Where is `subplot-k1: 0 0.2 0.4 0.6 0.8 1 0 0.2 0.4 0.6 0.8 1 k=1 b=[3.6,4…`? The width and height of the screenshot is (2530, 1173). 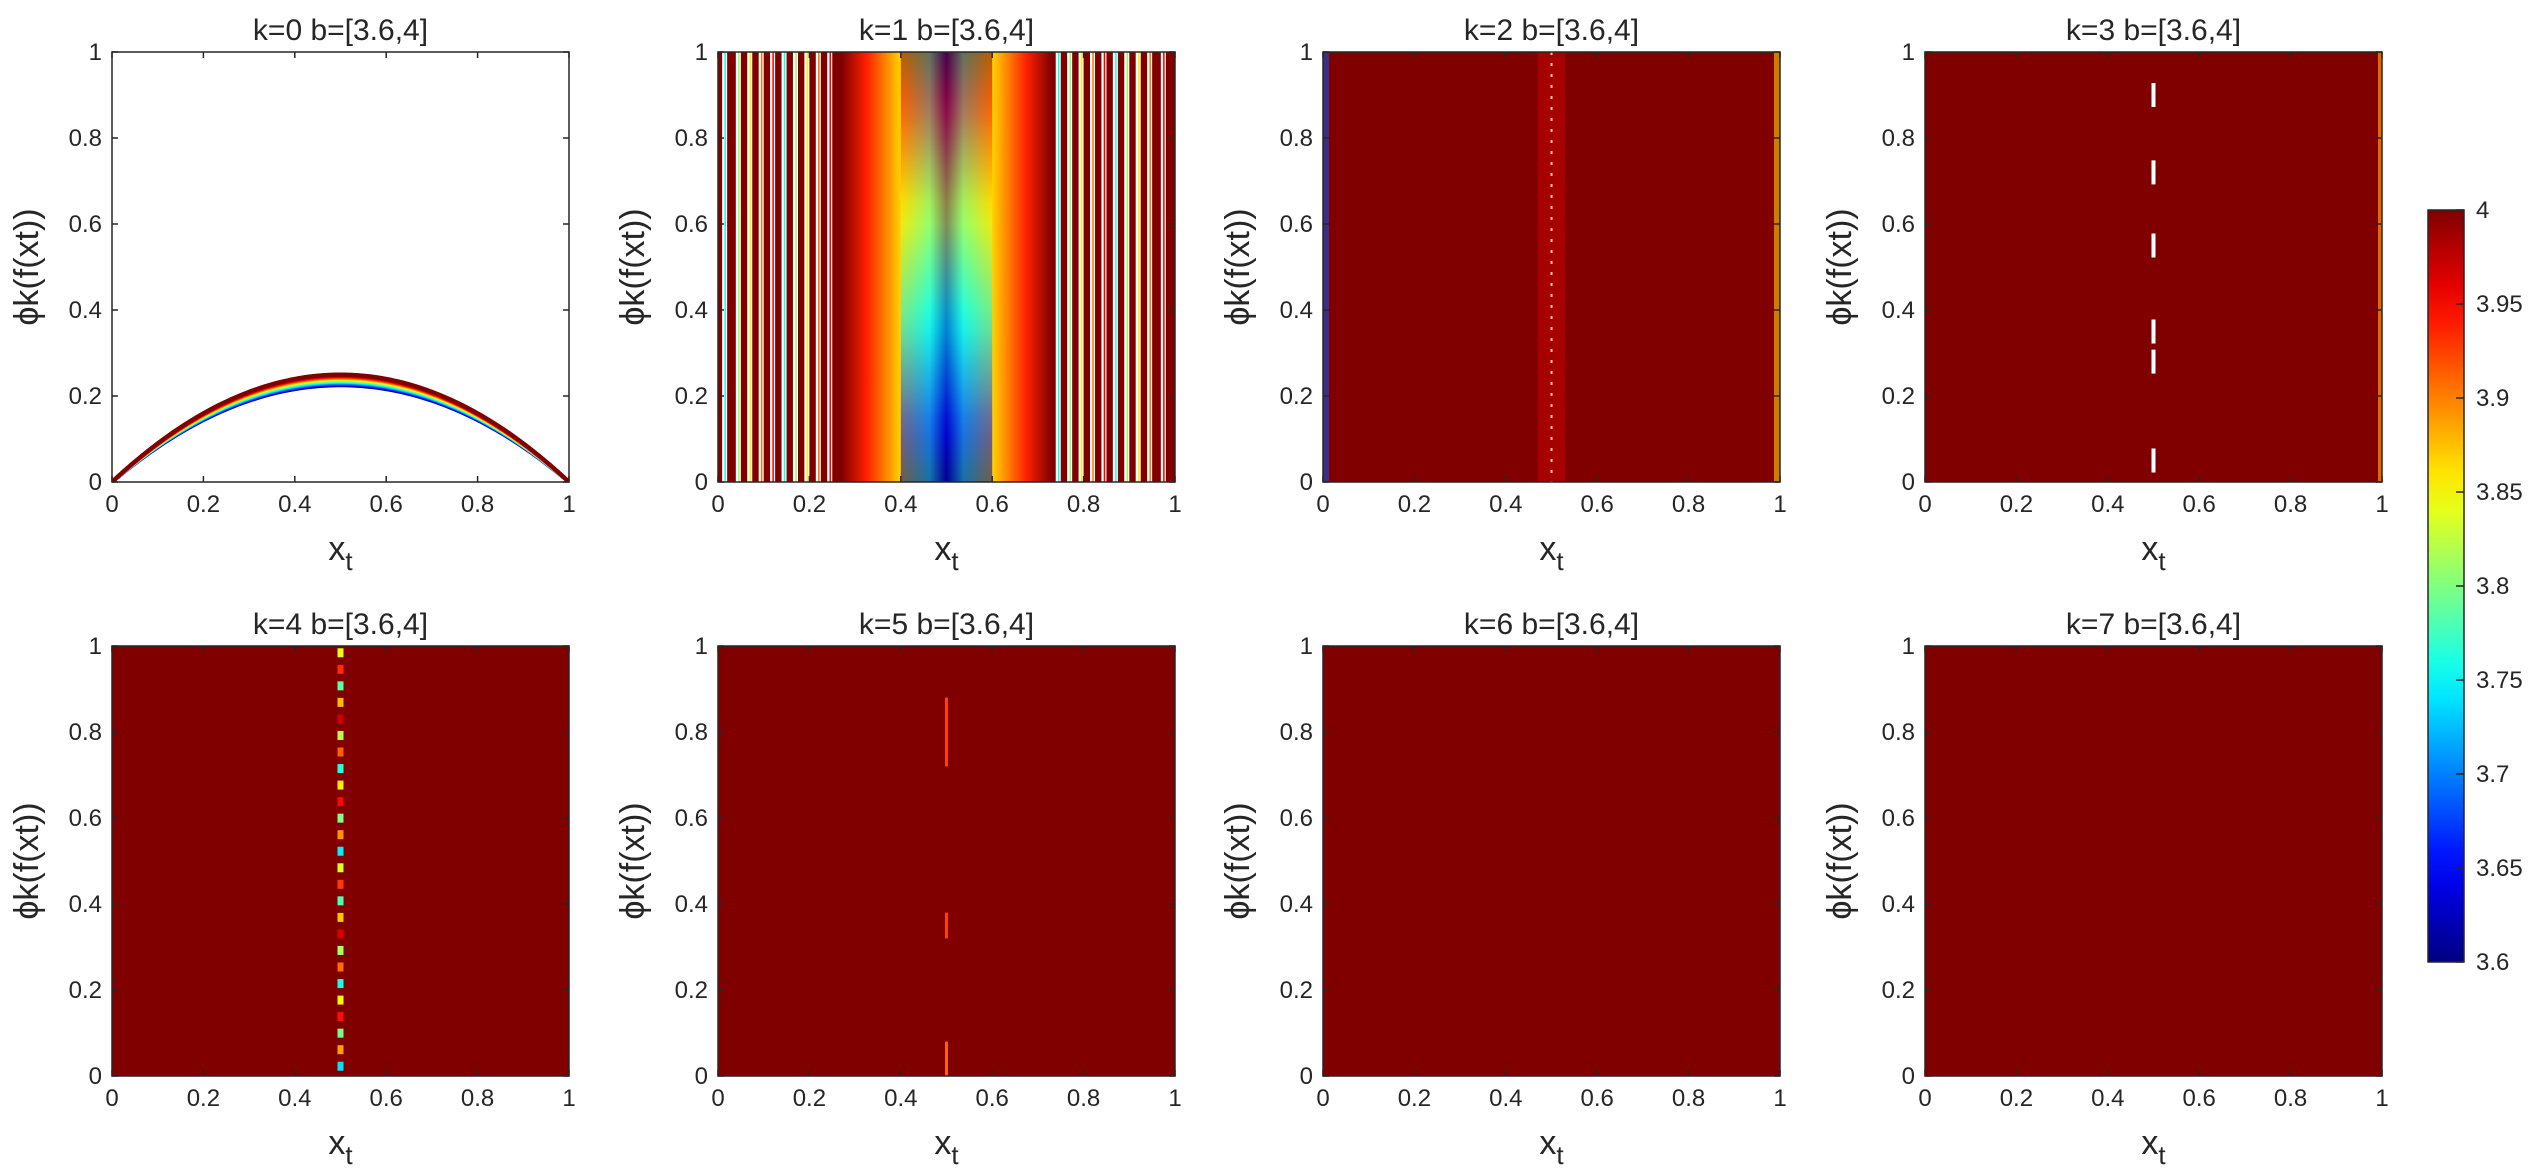
subplot-k1: 0 0.2 0.4 0.6 0.8 1 0 0.2 0.4 0.6 0.8 1 k=1 b=[3.6,4… is located at coordinates (898, 295).